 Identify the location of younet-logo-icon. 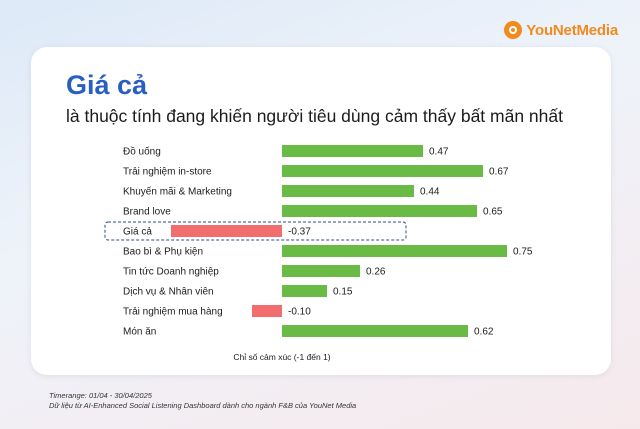
(513, 30).